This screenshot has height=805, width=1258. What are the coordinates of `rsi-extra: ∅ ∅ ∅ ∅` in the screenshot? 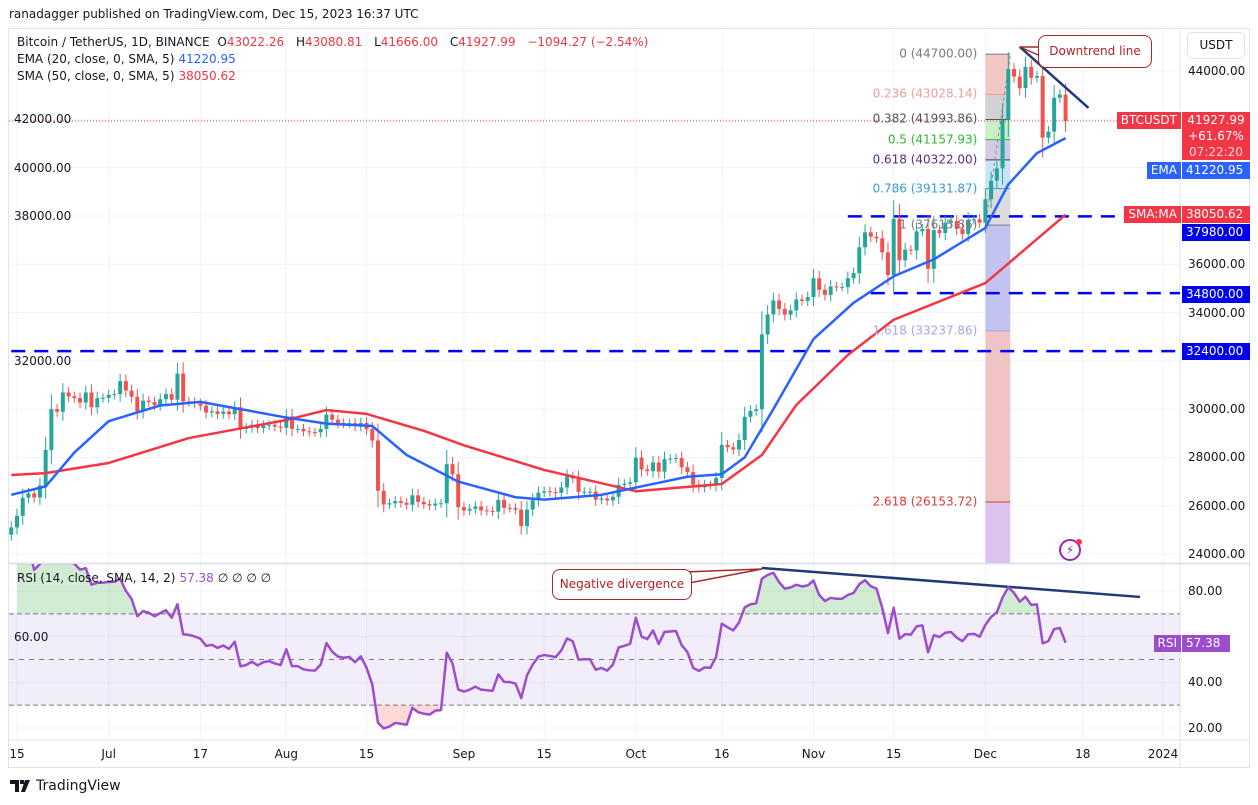 It's located at (244, 578).